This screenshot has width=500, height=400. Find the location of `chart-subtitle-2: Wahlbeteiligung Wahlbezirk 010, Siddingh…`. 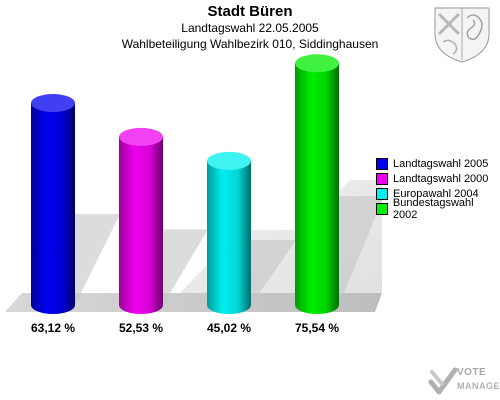

chart-subtitle-2: Wahlbeteiligung Wahlbezirk 010, Siddingh… is located at coordinates (250, 44).